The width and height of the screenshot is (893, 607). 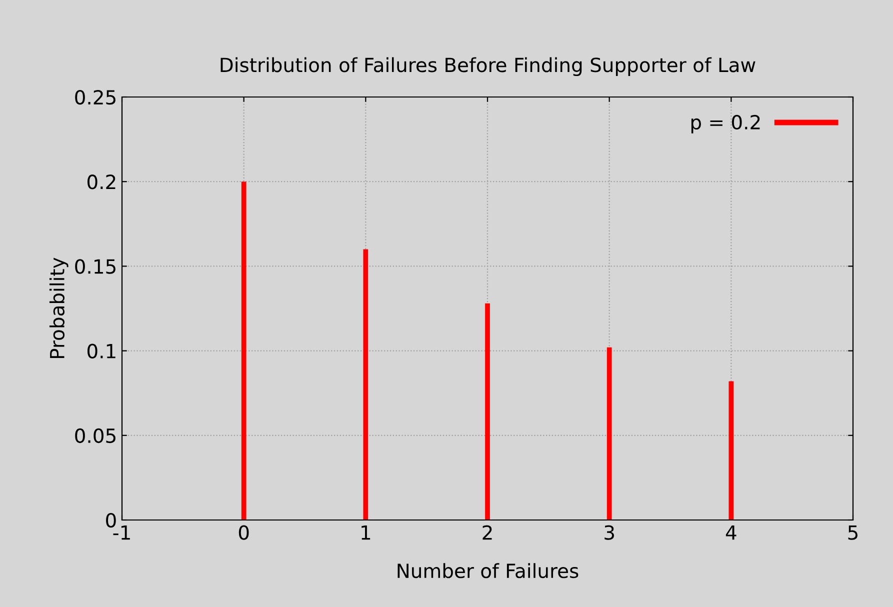 What do you see at coordinates (366, 532) in the screenshot?
I see `x-tick-label: 1` at bounding box center [366, 532].